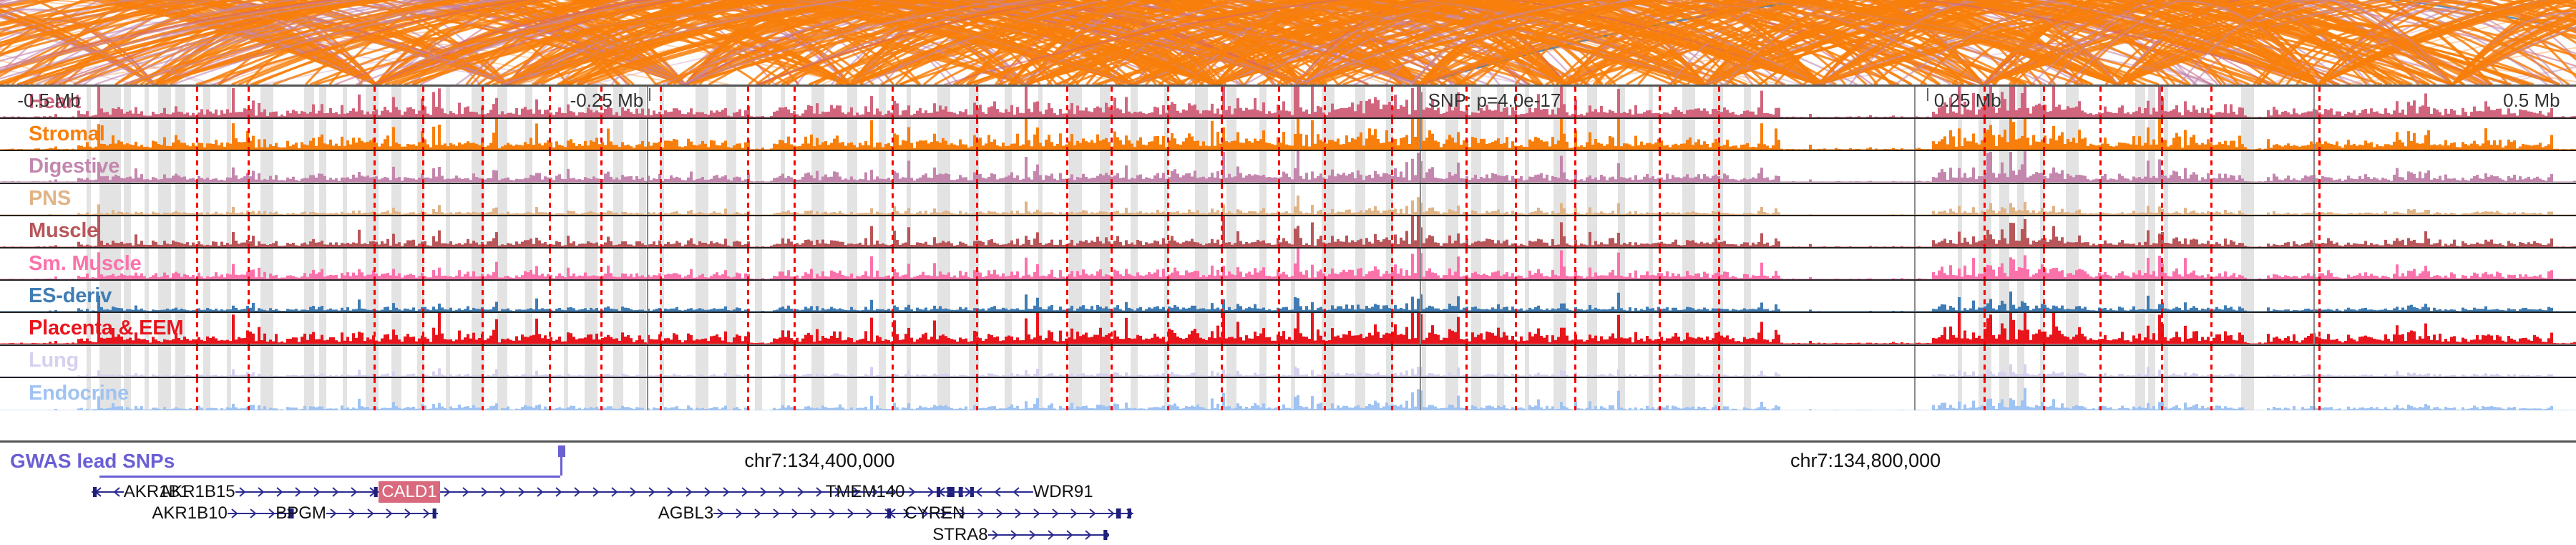 Image resolution: width=2576 pixels, height=545 pixels. I want to click on gwas-lead-snps-label: GWAS lead SNPs, so click(92, 461).